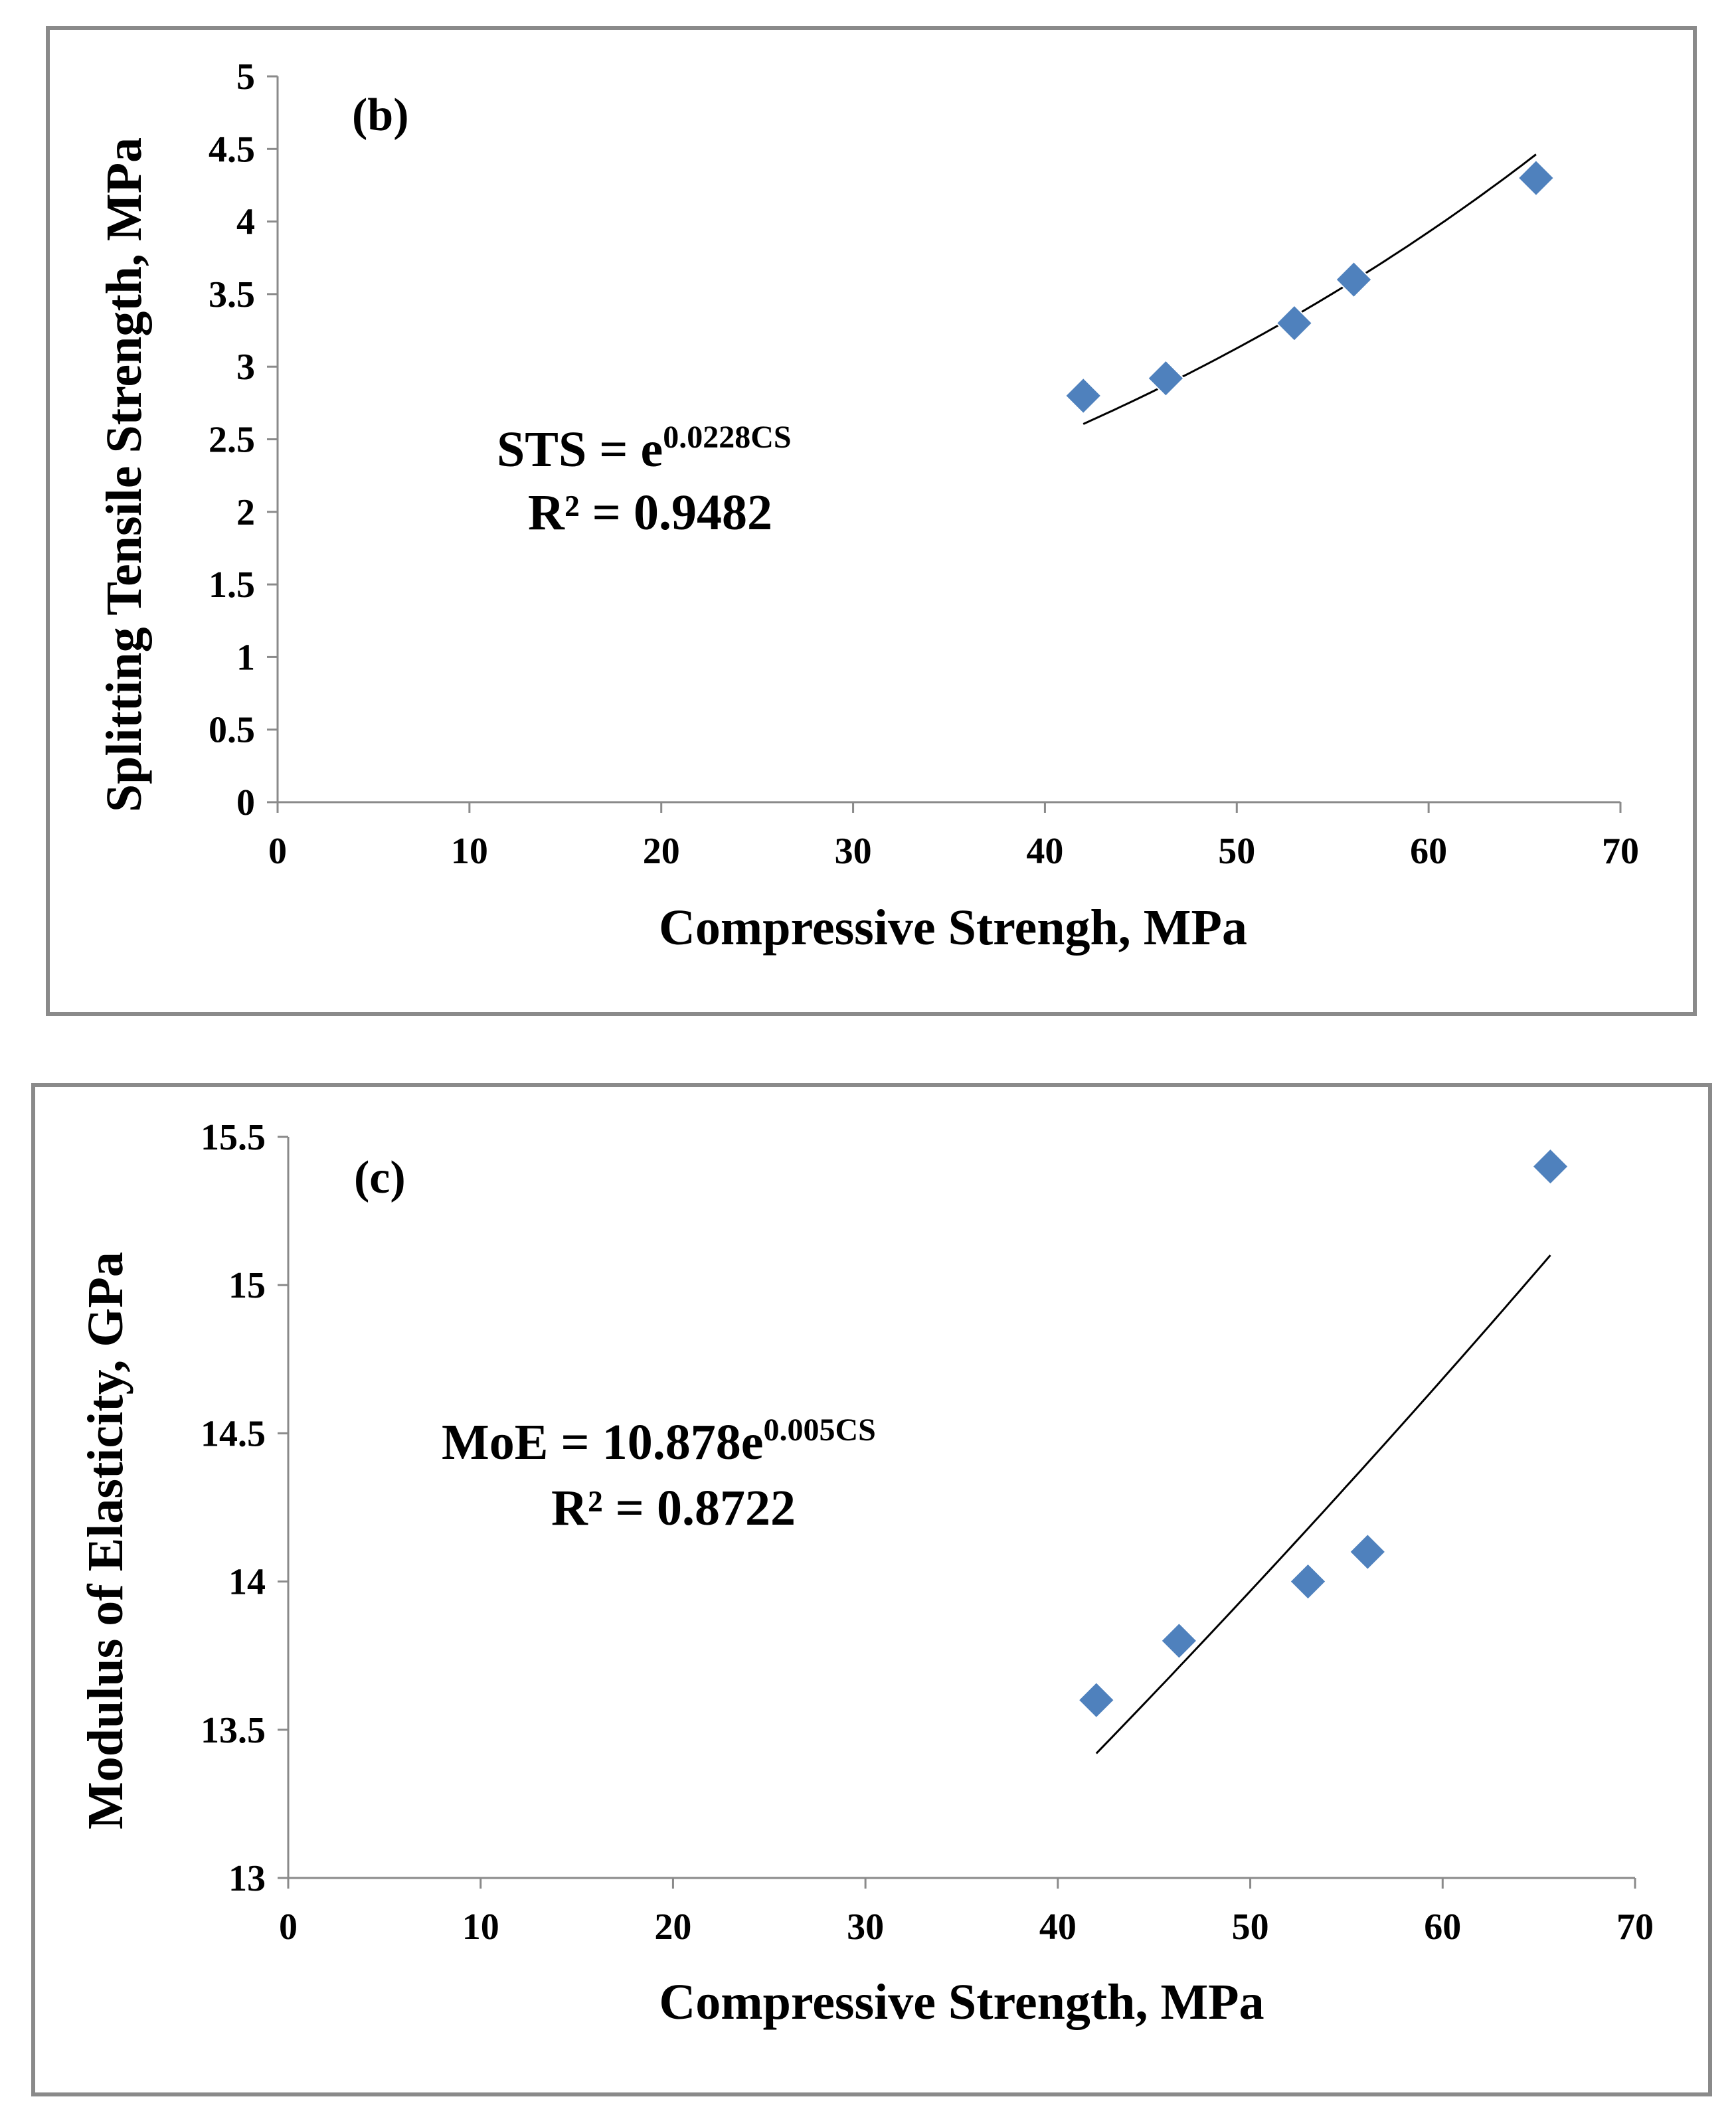 Image resolution: width=1736 pixels, height=2123 pixels. Describe the element at coordinates (469, 851) in the screenshot. I see `x-tick-label-b: 10` at that location.